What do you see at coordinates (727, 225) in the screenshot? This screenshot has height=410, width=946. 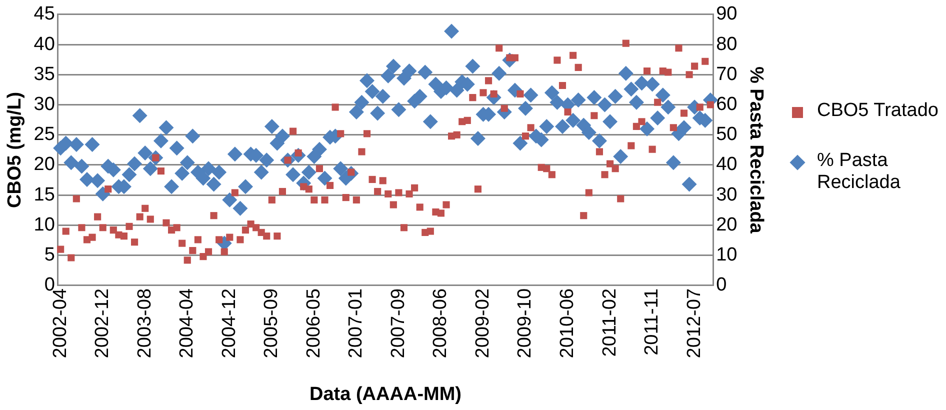 I see `y2-tick-label: 20` at bounding box center [727, 225].